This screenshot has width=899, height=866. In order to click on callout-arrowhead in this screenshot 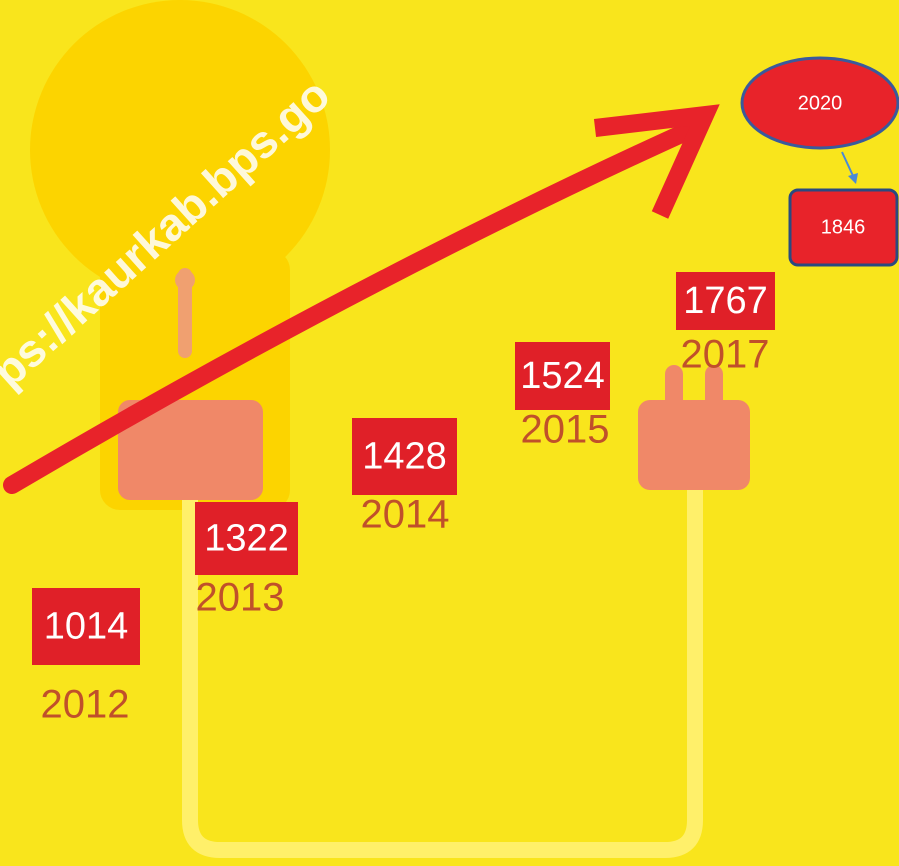, I will do `click(853, 178)`.